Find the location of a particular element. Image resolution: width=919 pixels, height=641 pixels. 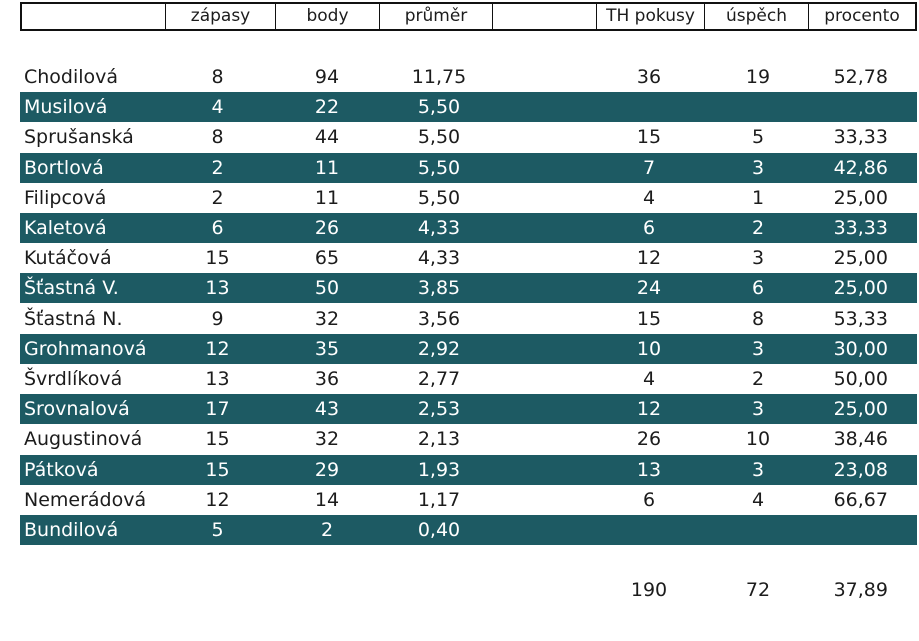

total-procento: 37,89 is located at coordinates (860, 590).